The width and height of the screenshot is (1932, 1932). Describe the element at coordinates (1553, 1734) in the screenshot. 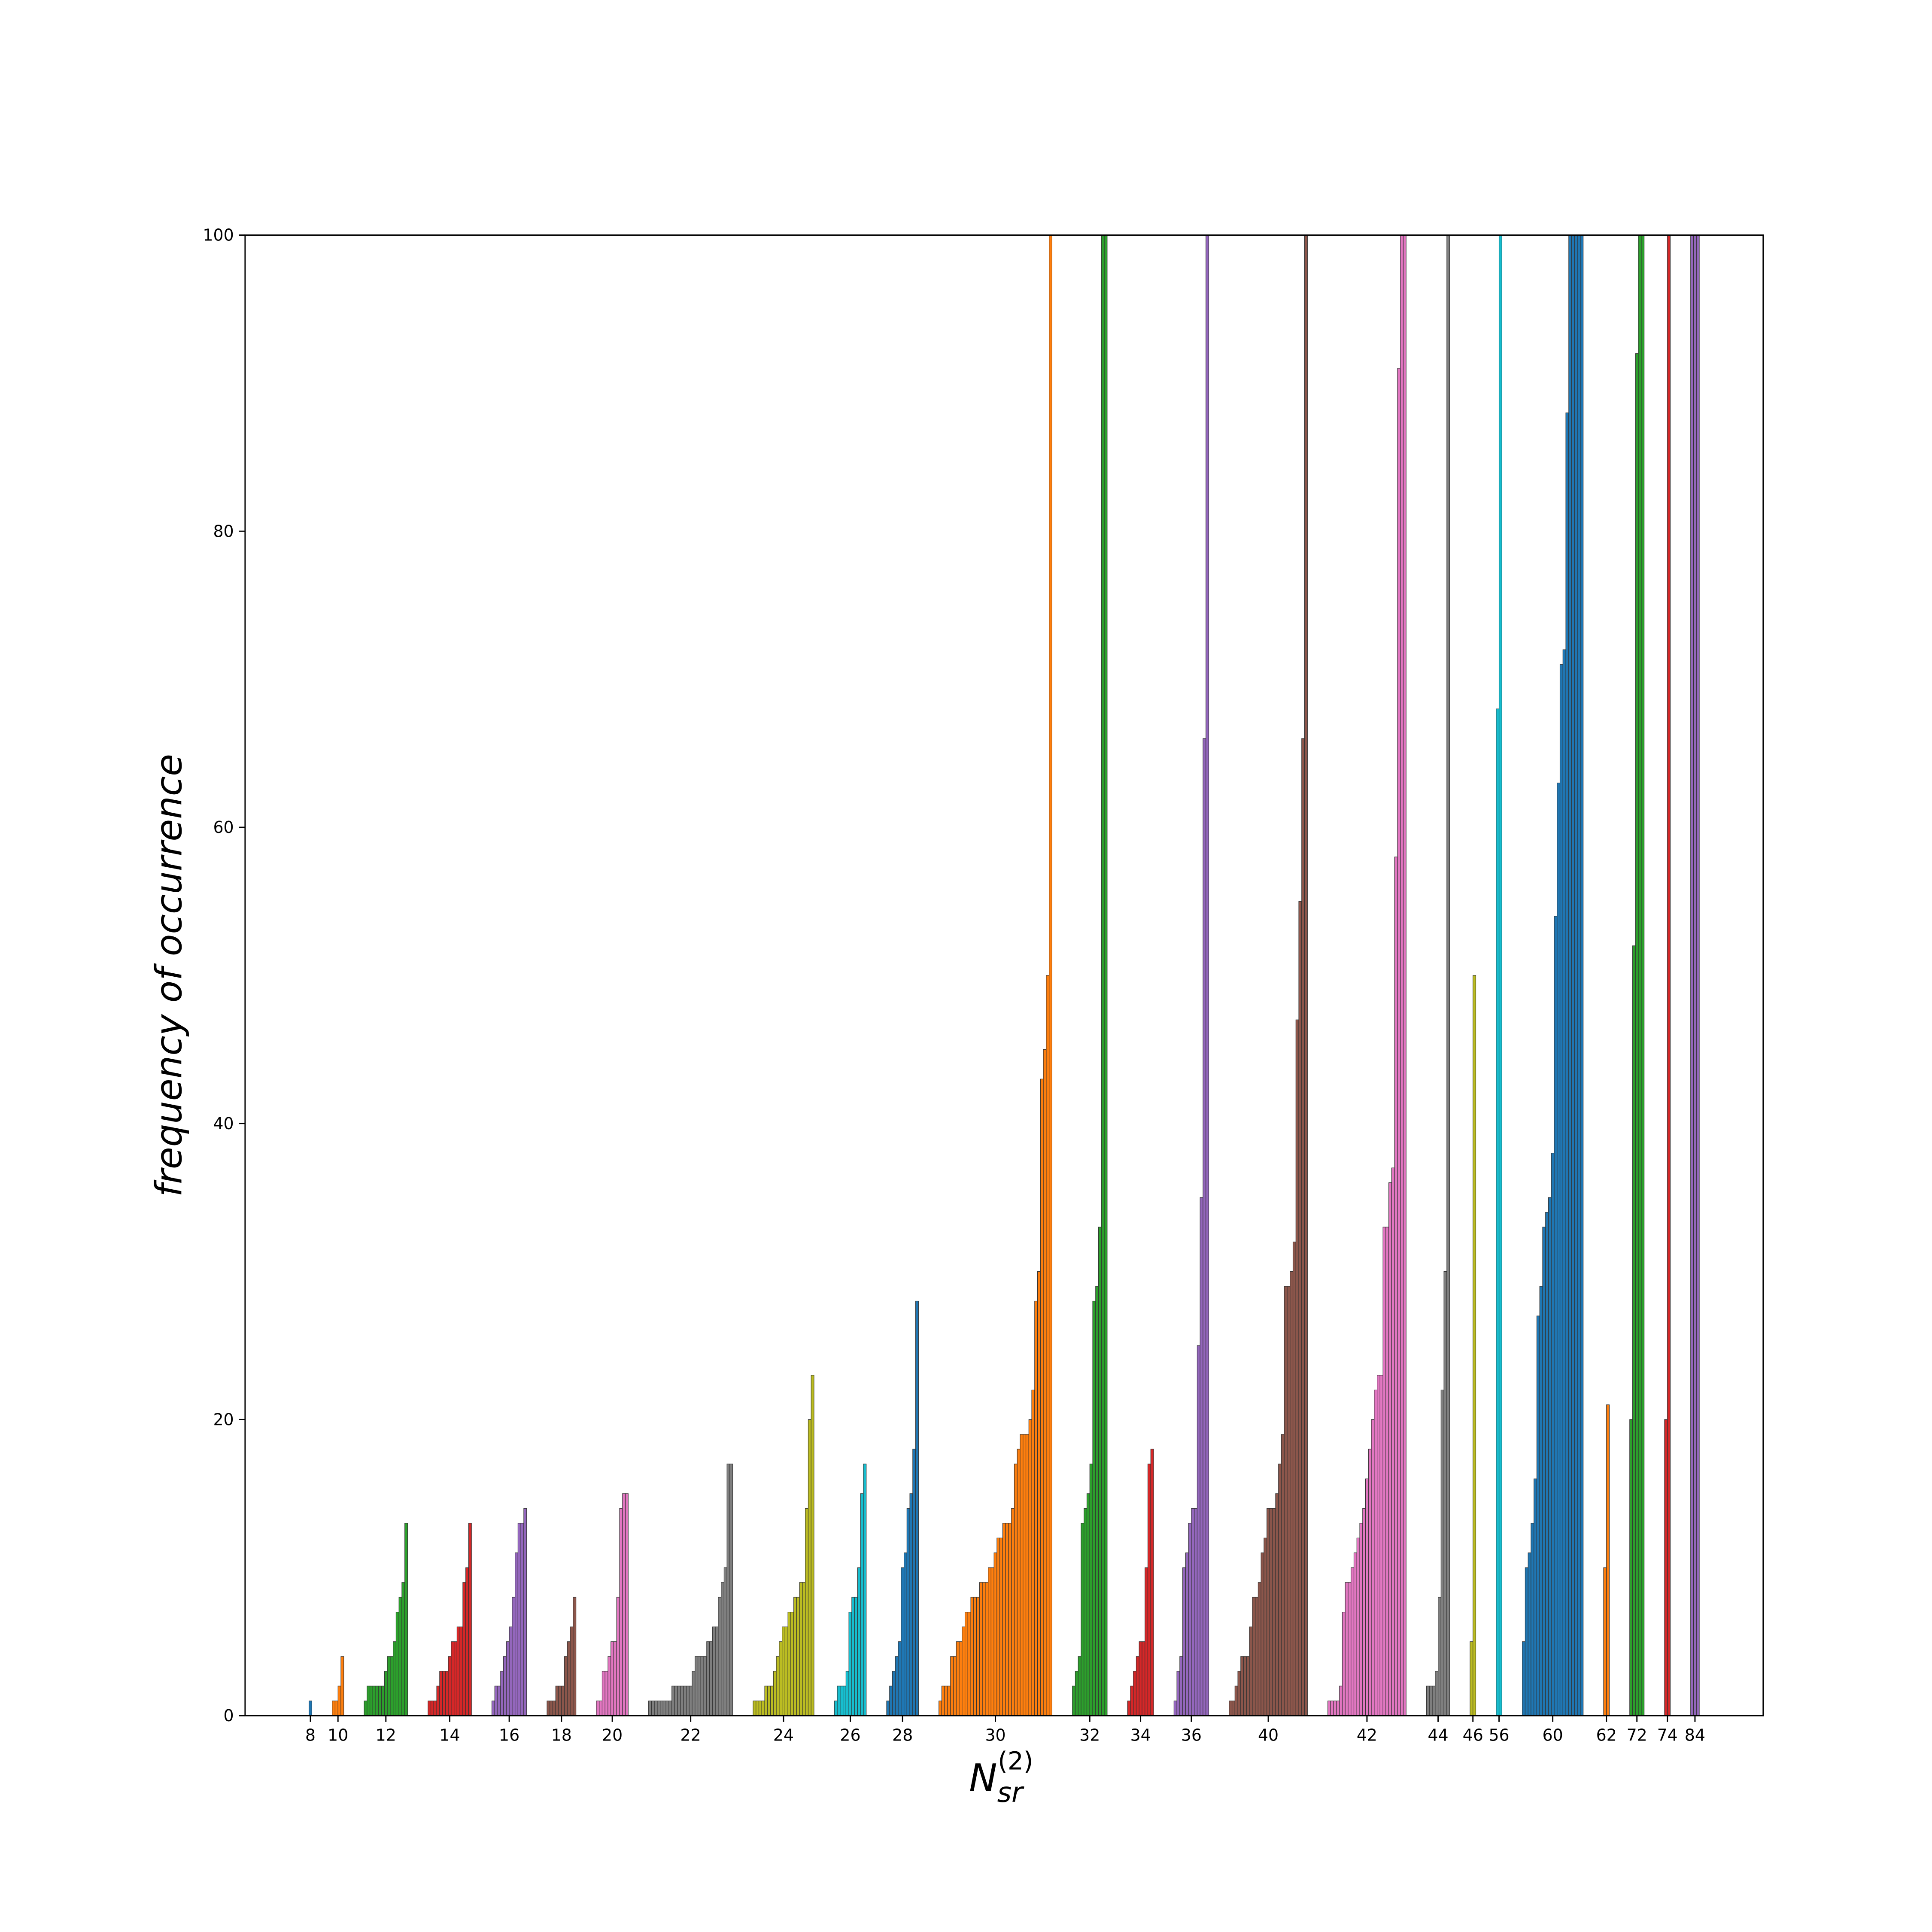

I see `x-tick-label: 60` at that location.